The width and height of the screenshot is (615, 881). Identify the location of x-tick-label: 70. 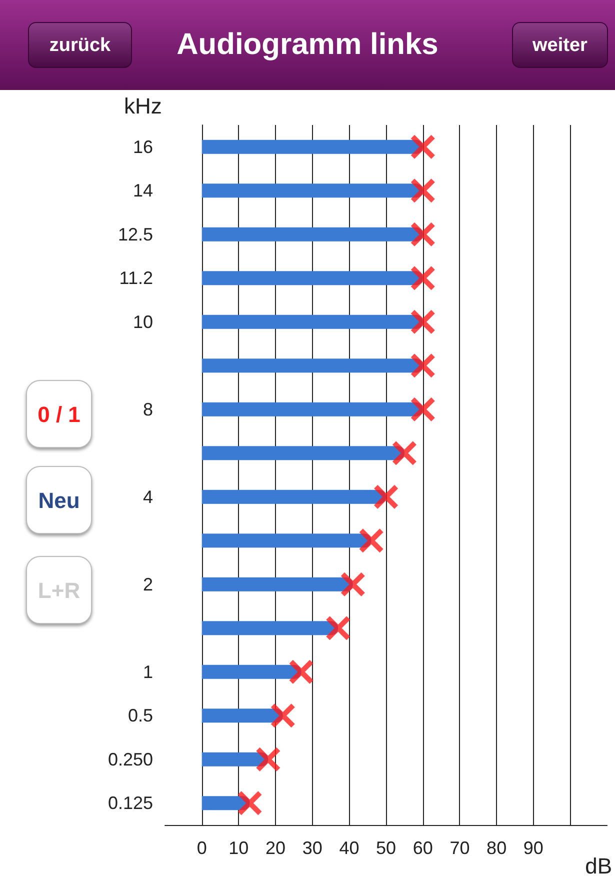
(460, 848).